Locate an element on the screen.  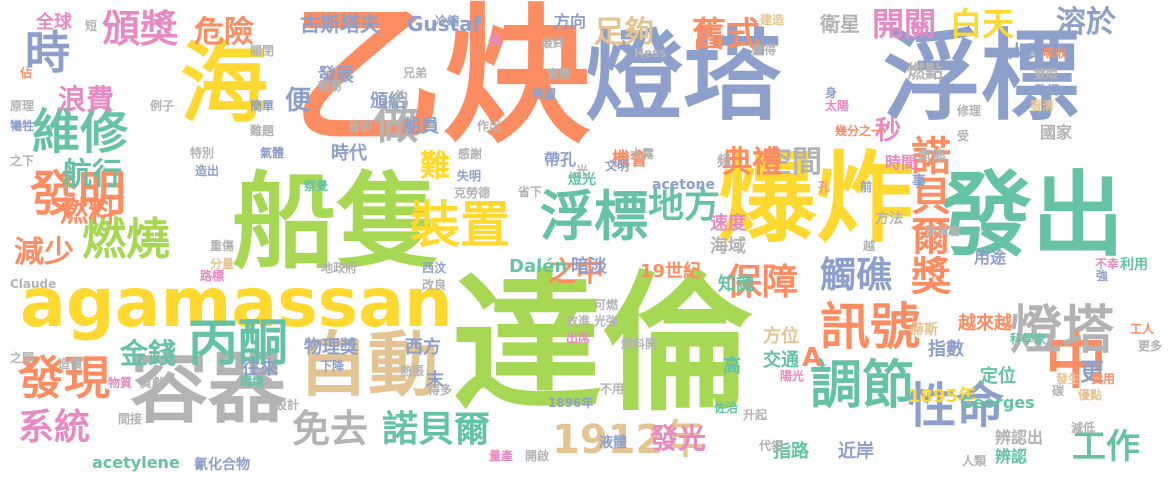
cloud-word: 察覺 is located at coordinates (316, 186).